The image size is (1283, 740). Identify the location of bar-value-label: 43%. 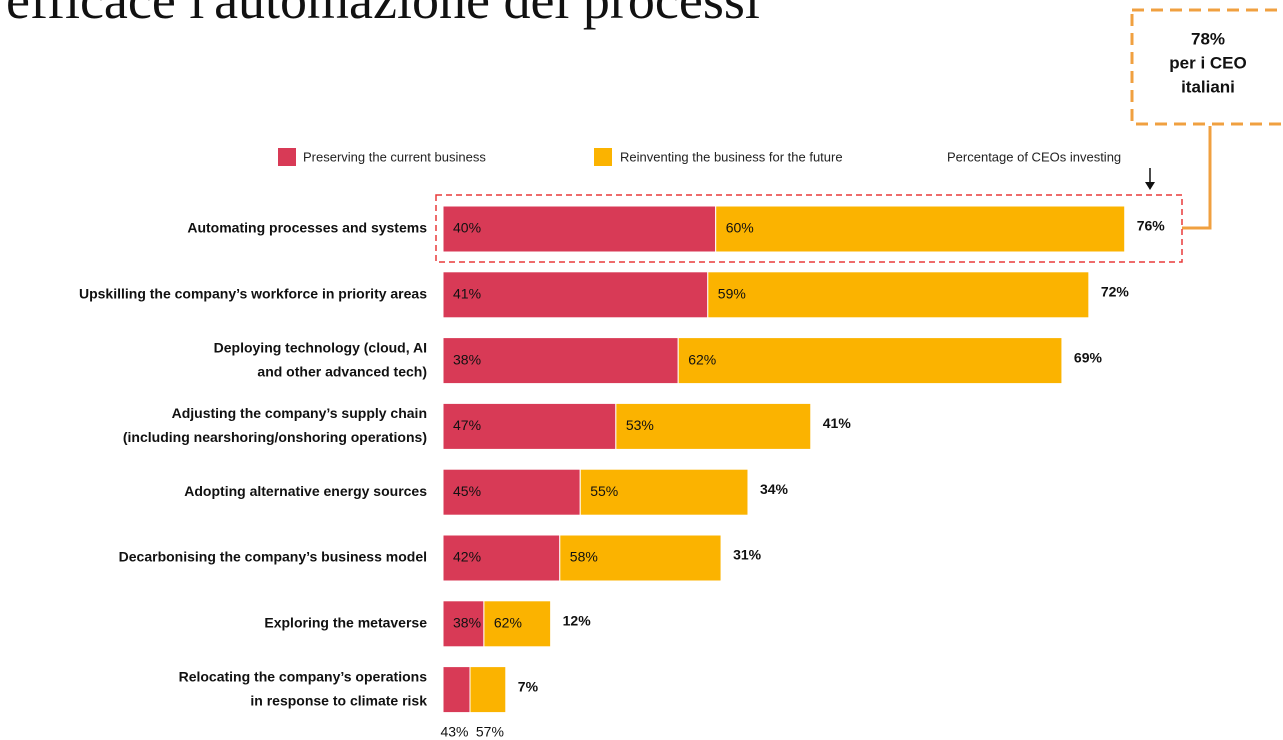
(454, 731).